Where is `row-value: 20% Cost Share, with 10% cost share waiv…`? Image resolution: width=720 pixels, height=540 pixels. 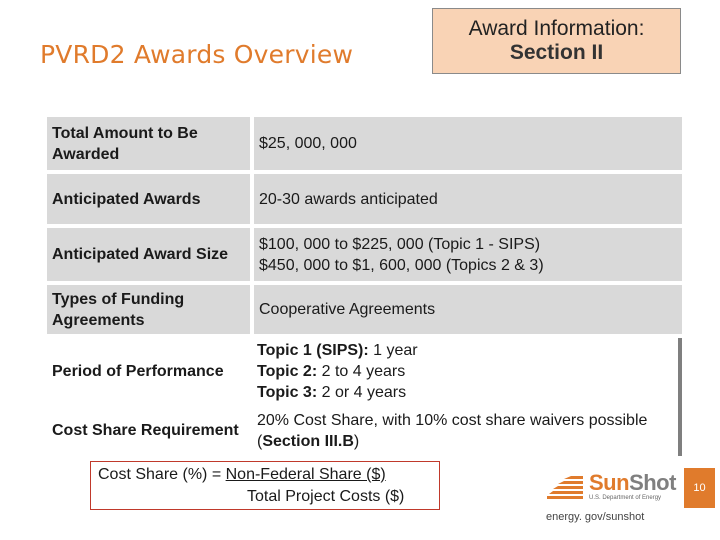
row-value: 20% Cost Share, with 10% cost share waiv… is located at coordinates (452, 430).